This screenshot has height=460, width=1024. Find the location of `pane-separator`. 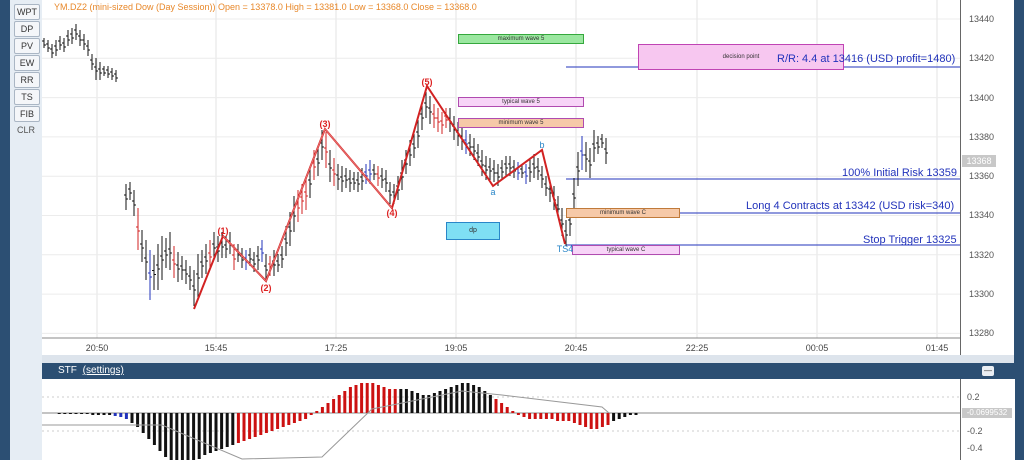

pane-separator is located at coordinates (528, 359).